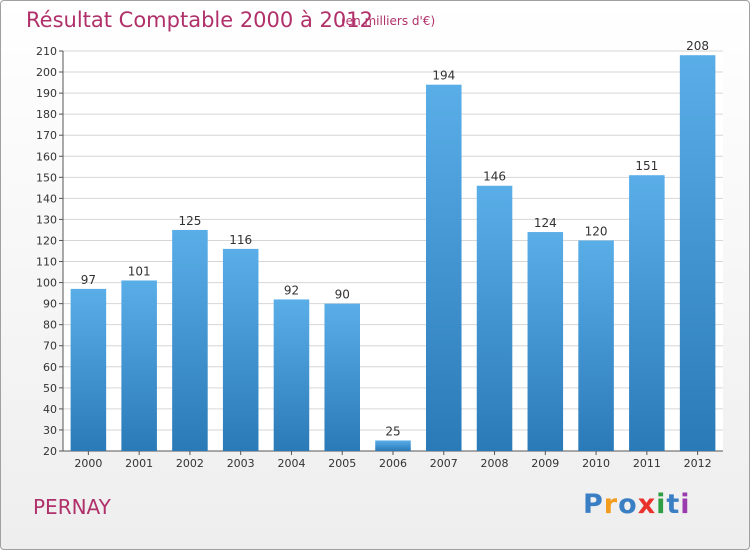  What do you see at coordinates (596, 463) in the screenshot?
I see `x-tick-label-2010: 2010` at bounding box center [596, 463].